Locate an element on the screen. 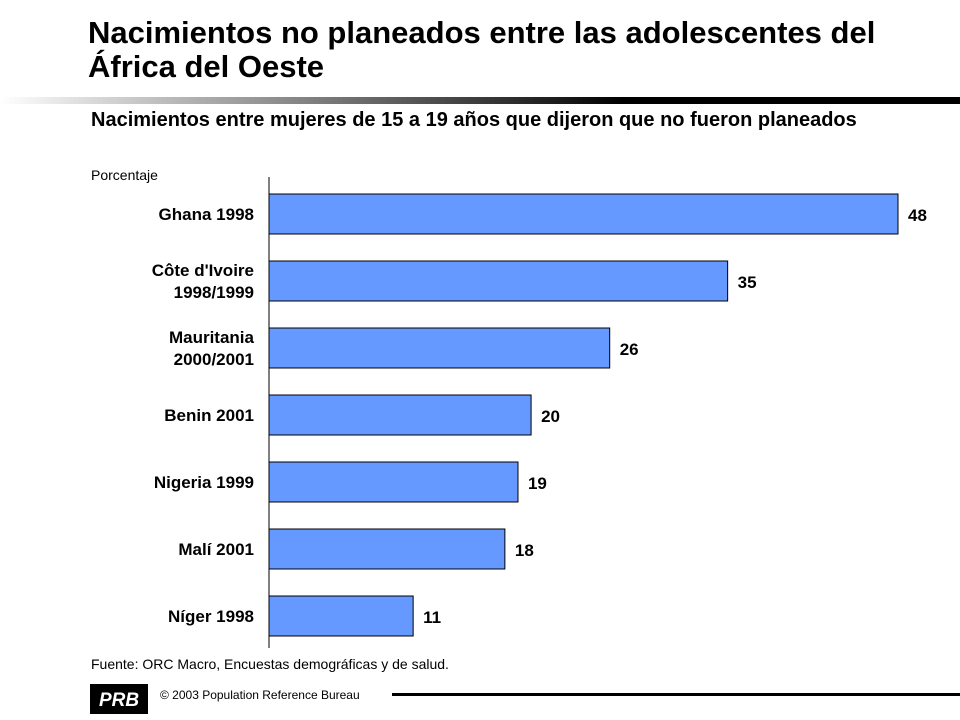 The width and height of the screenshot is (960, 720). category-label: Ghana 1998 is located at coordinates (206, 214).